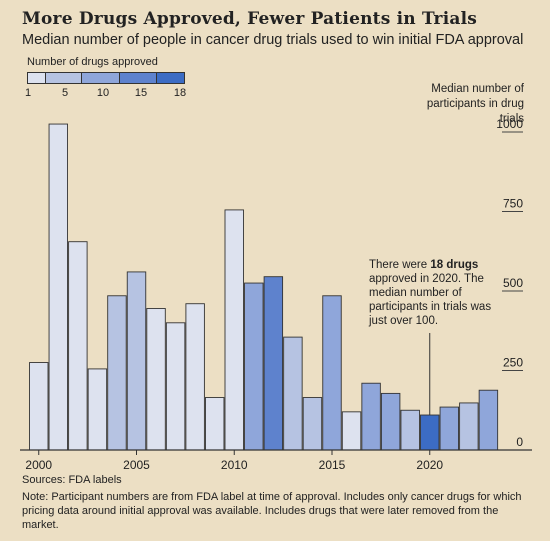  I want to click on legend-tick: 1, so click(28, 93).